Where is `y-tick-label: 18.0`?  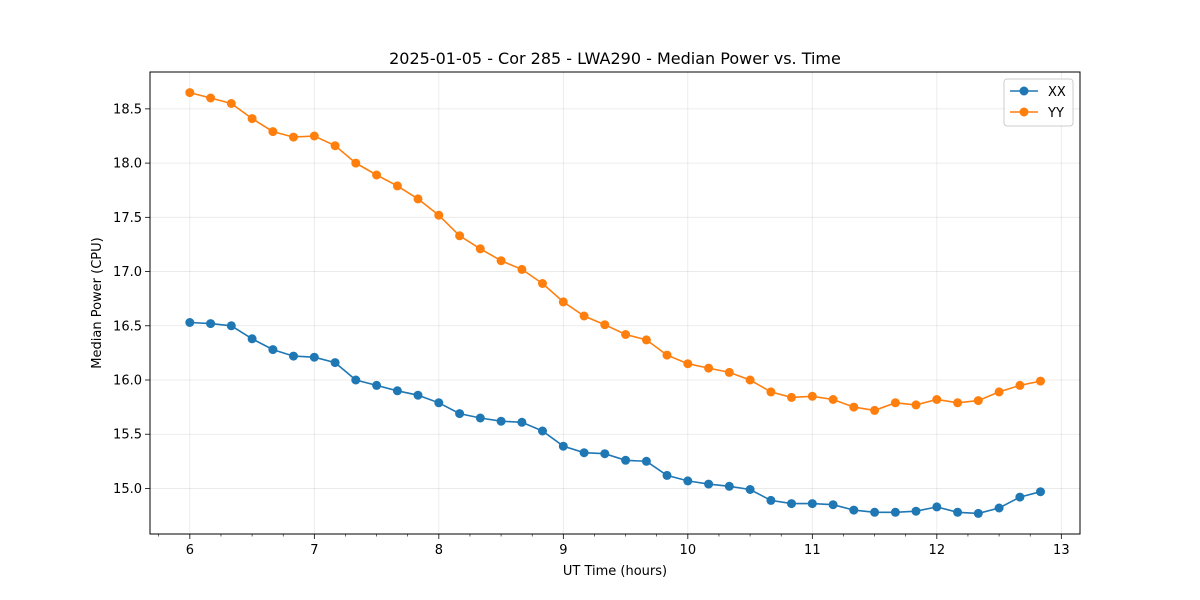
y-tick-label: 18.0 is located at coordinates (127, 164).